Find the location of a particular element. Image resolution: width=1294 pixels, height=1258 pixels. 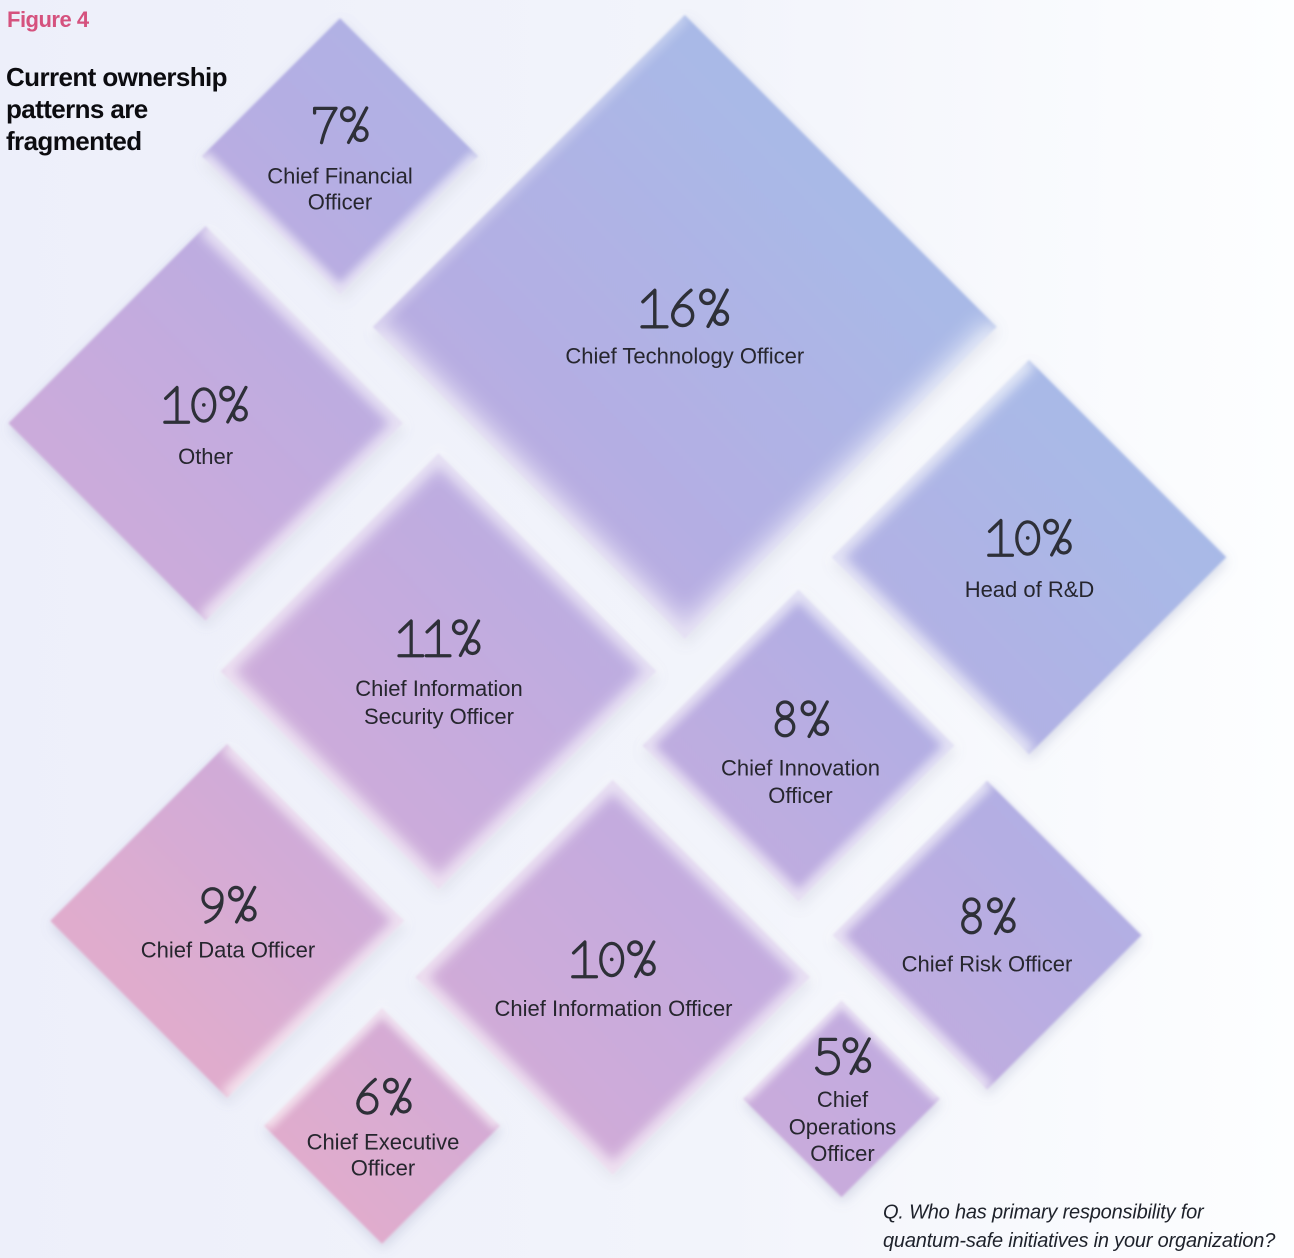

svg-text: Chief Technology Officer is located at coordinates (684, 356).